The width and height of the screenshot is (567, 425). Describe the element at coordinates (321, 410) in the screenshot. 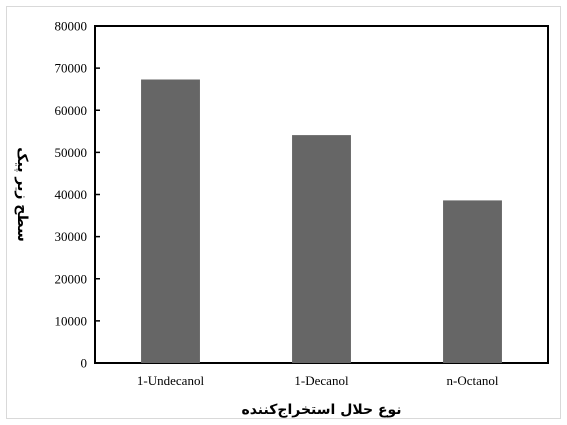

I see `x-axis-title: نوع حلال استخراج‌کننده` at that location.